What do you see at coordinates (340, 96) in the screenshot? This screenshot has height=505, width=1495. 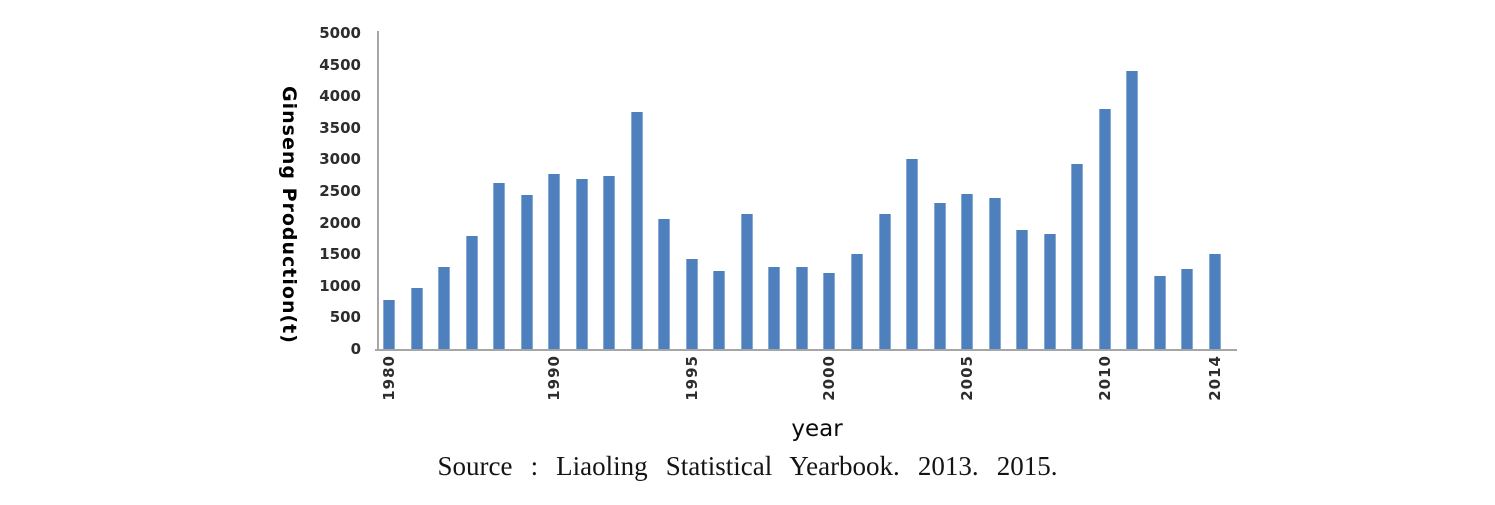 I see `y-tick-label-4000: 4000` at bounding box center [340, 96].